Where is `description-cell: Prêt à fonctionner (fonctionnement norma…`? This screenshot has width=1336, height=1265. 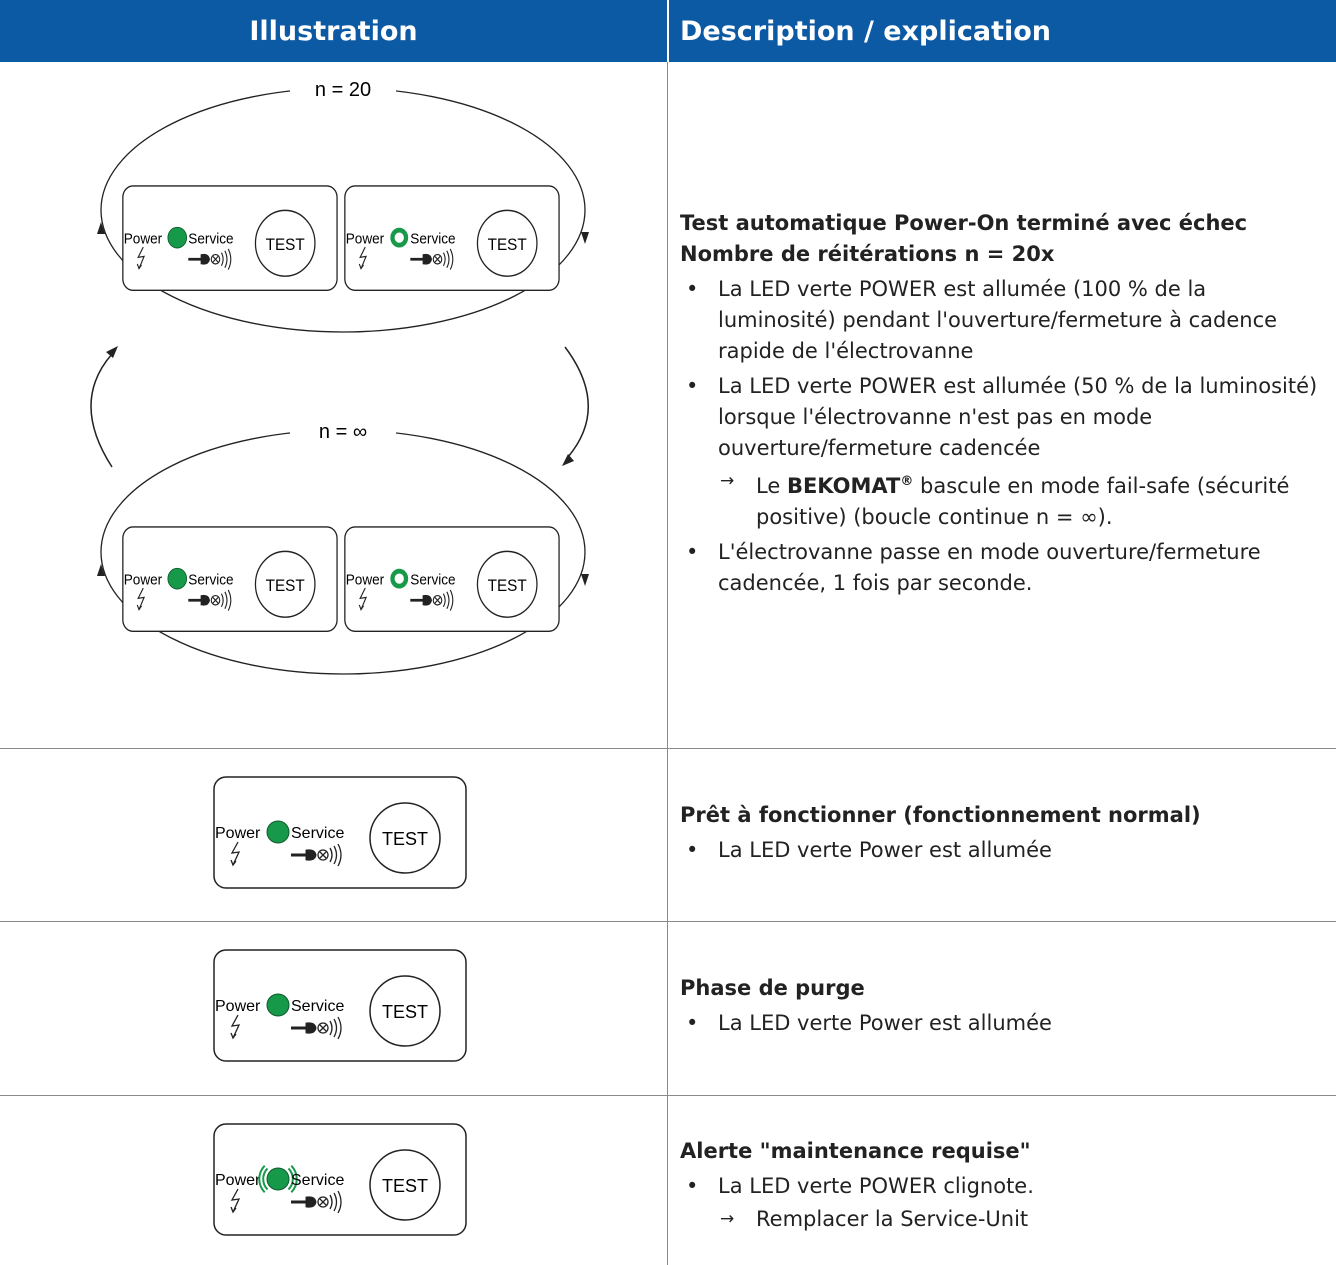 description-cell: Prêt à fonctionner (fonctionnement norma… is located at coordinates (1000, 834).